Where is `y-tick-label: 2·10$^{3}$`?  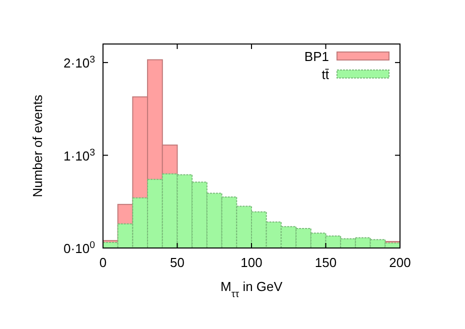 y-tick-label: 2·10$^{3}$ is located at coordinates (79, 62).